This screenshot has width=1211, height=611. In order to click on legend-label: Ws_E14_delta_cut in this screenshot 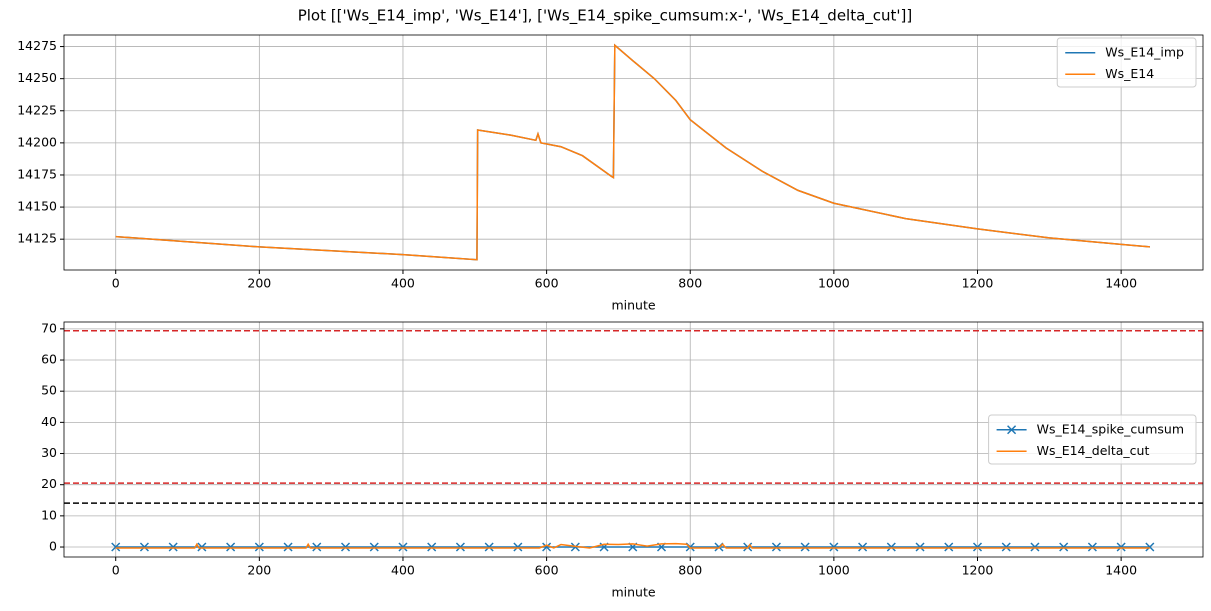, I will do `click(1093, 450)`.